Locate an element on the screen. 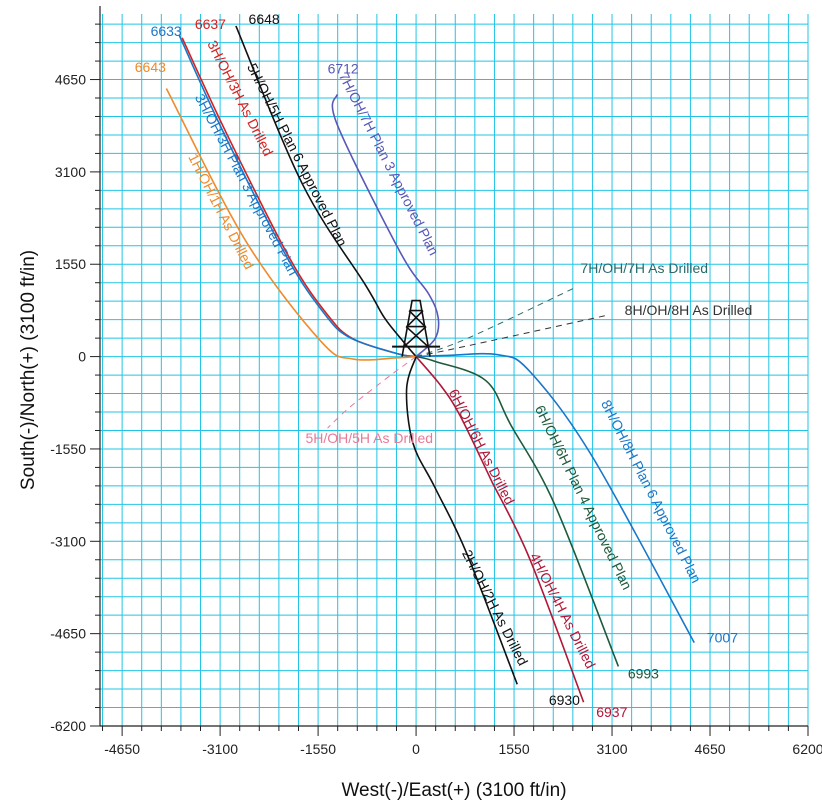 This screenshot has width=822, height=807. y-tick-label: 1550 is located at coordinates (70, 264).